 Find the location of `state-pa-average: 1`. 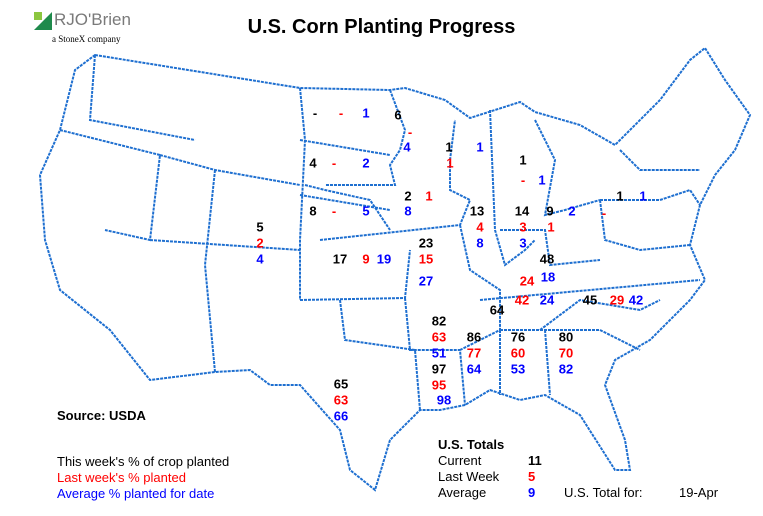

state-pa-average: 1 is located at coordinates (643, 196).